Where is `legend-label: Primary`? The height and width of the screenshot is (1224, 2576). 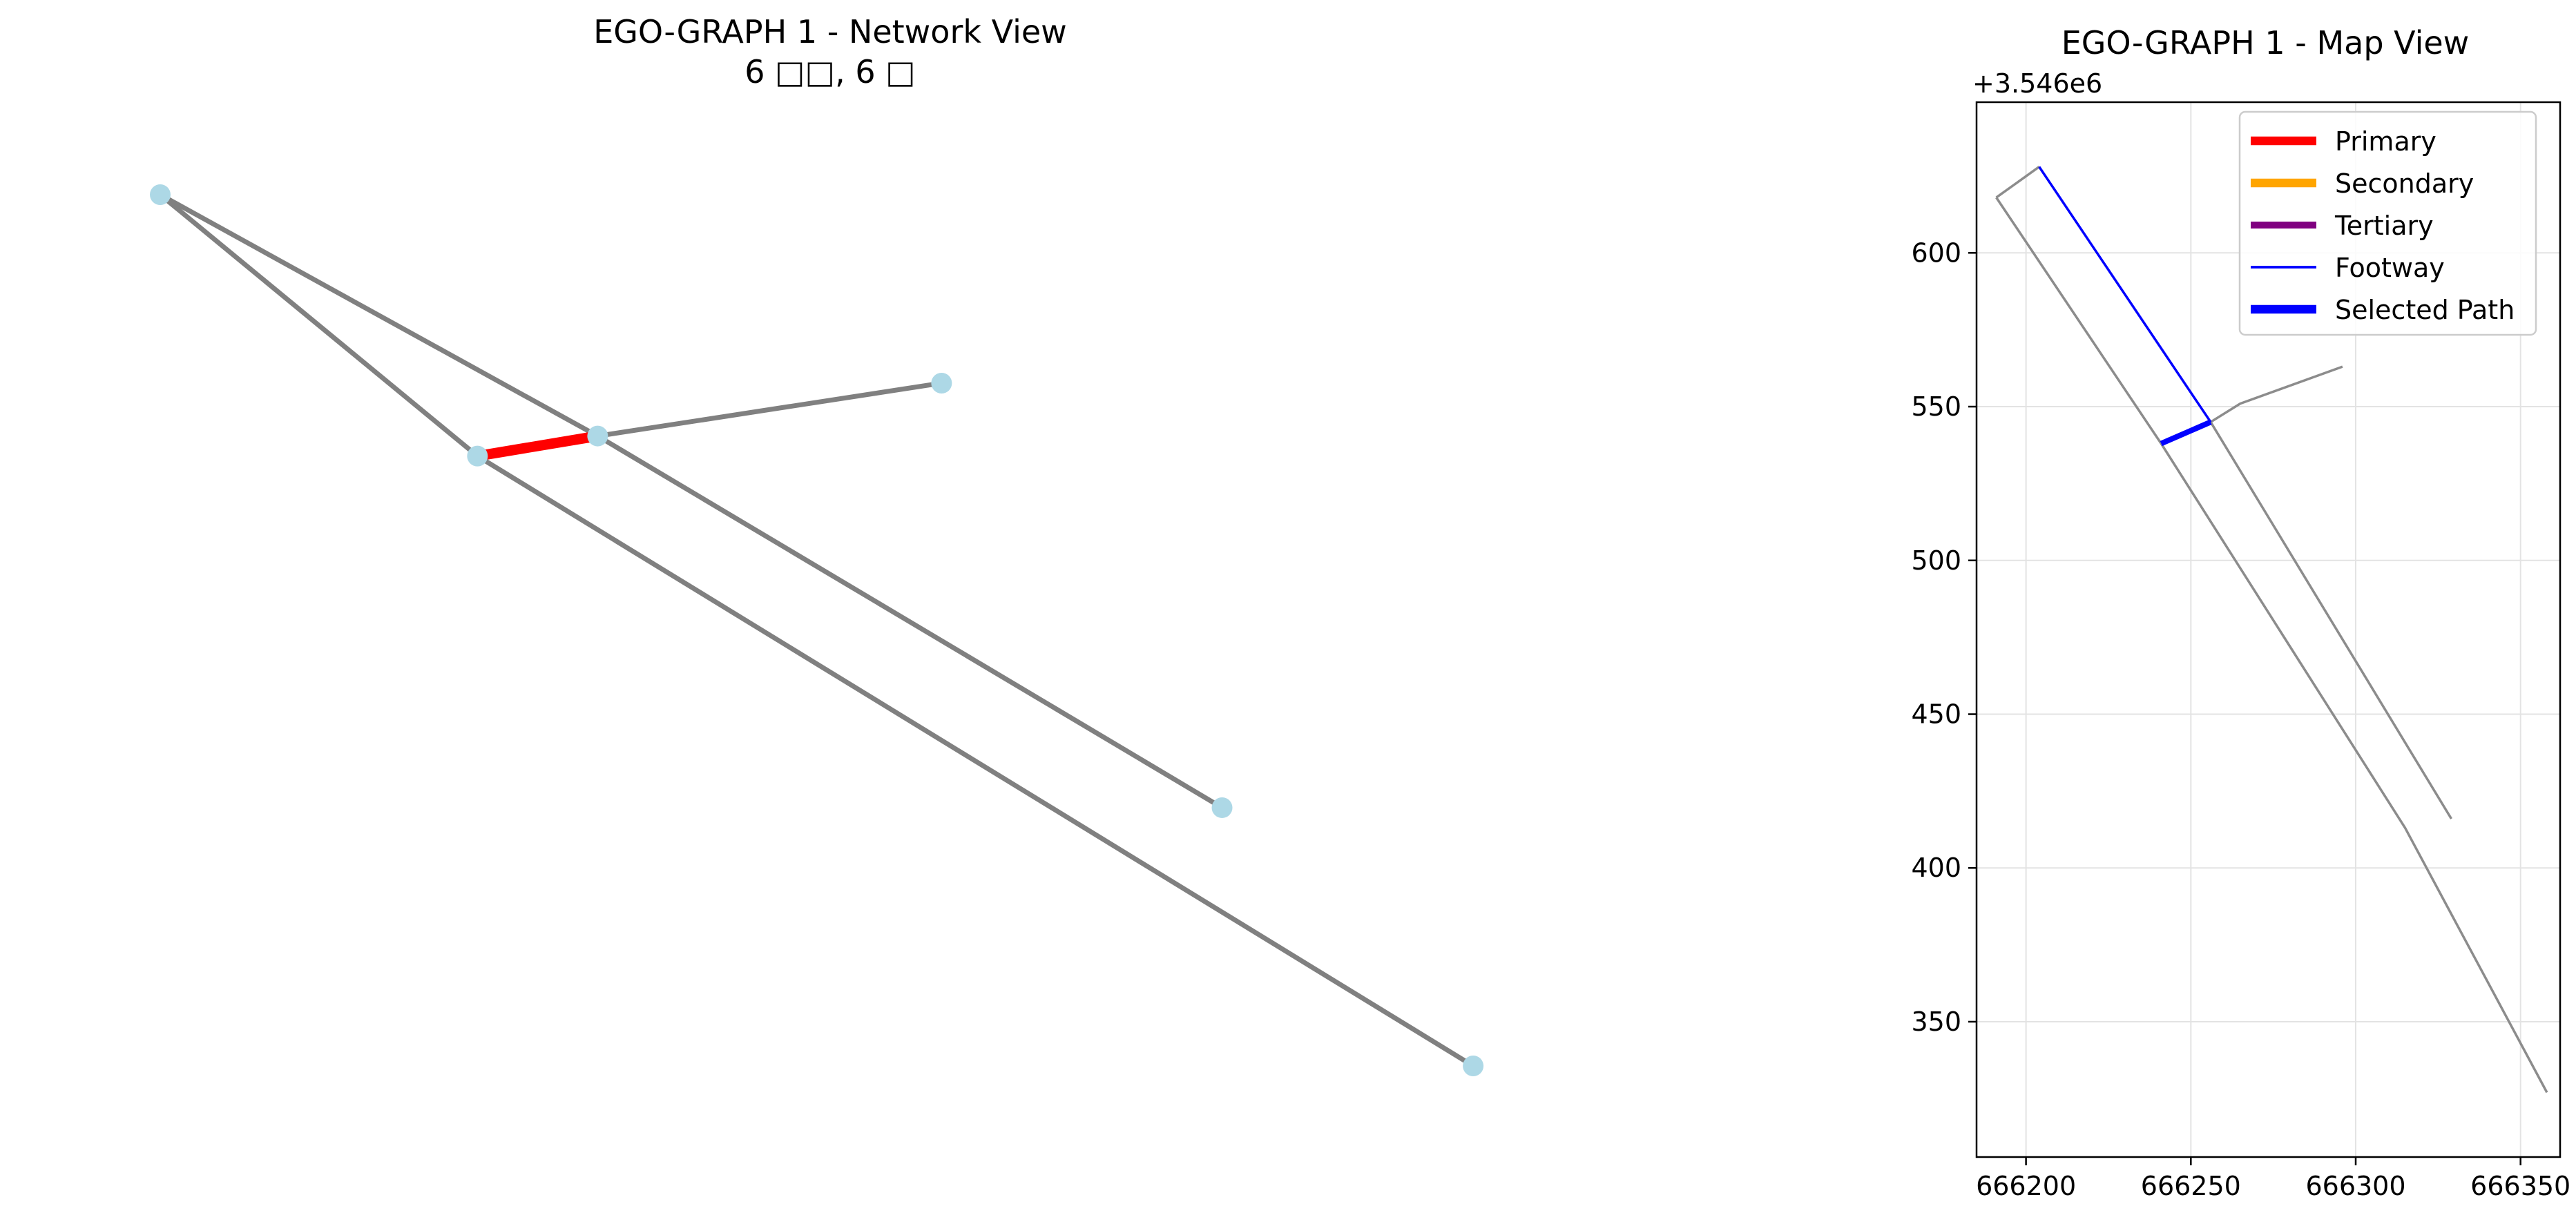
legend-label: Primary is located at coordinates (2385, 141).